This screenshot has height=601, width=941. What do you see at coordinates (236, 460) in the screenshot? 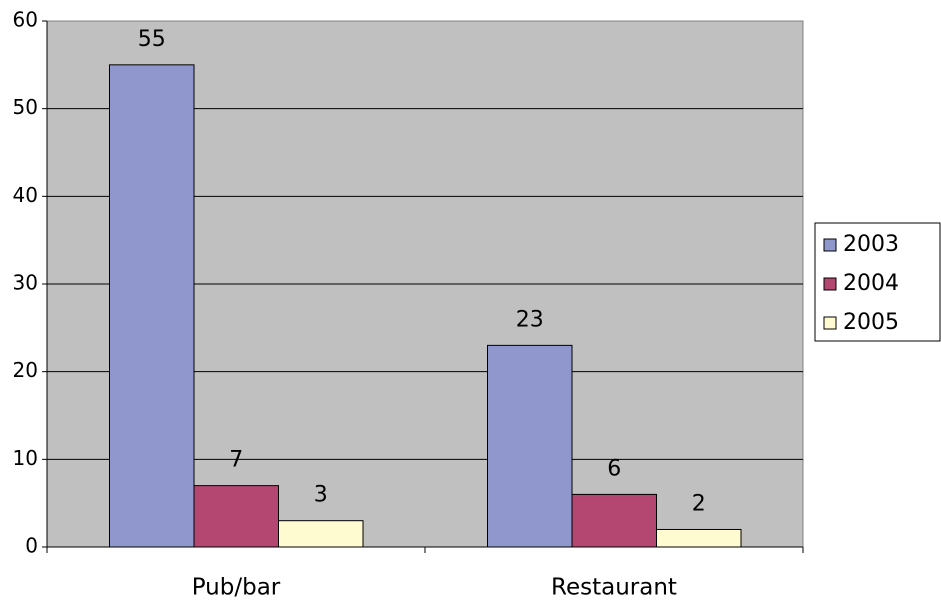
I see `data-label: 7` at bounding box center [236, 460].